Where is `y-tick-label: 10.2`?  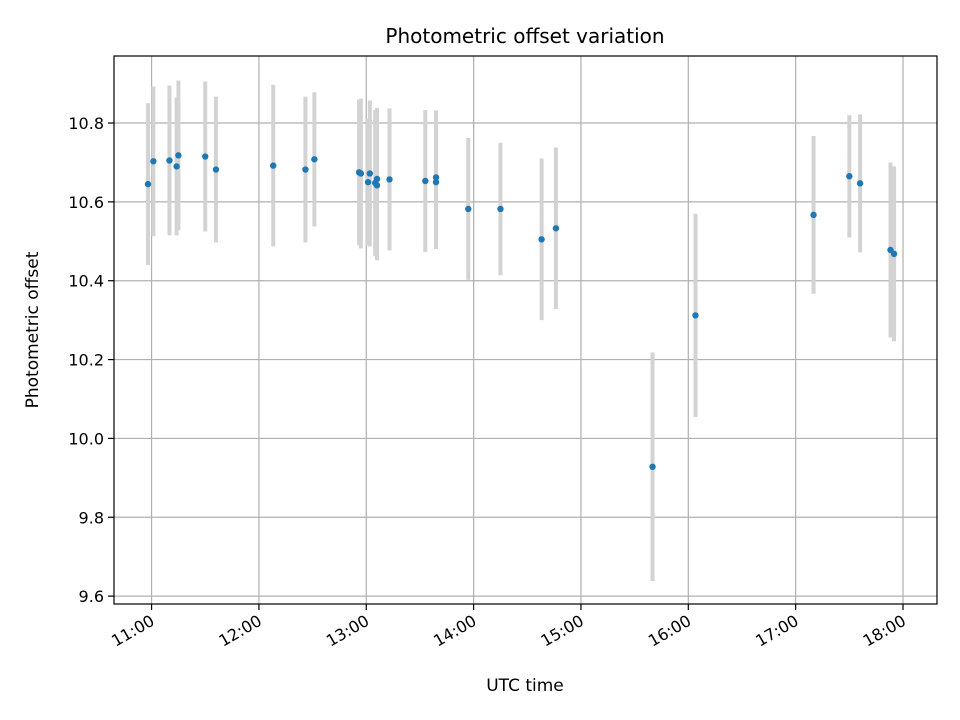 y-tick-label: 10.2 is located at coordinates (86, 360).